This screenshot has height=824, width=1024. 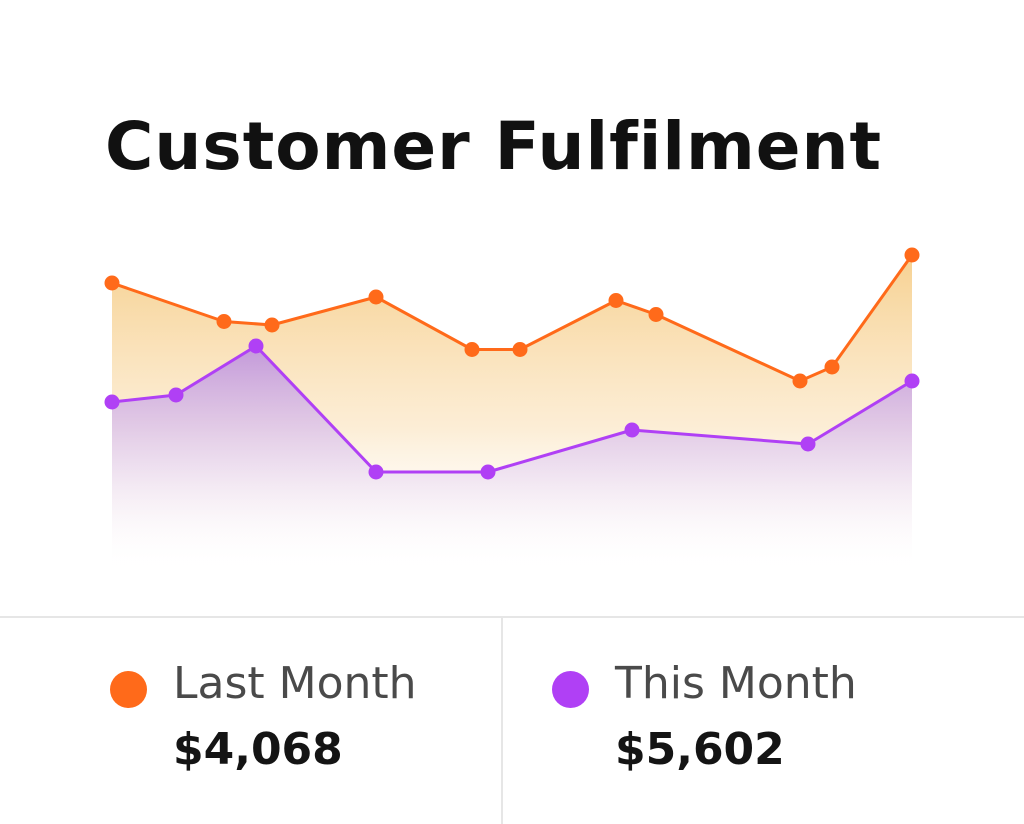 I want to click on chart-title: Customer Fulfilment, so click(x=494, y=146).